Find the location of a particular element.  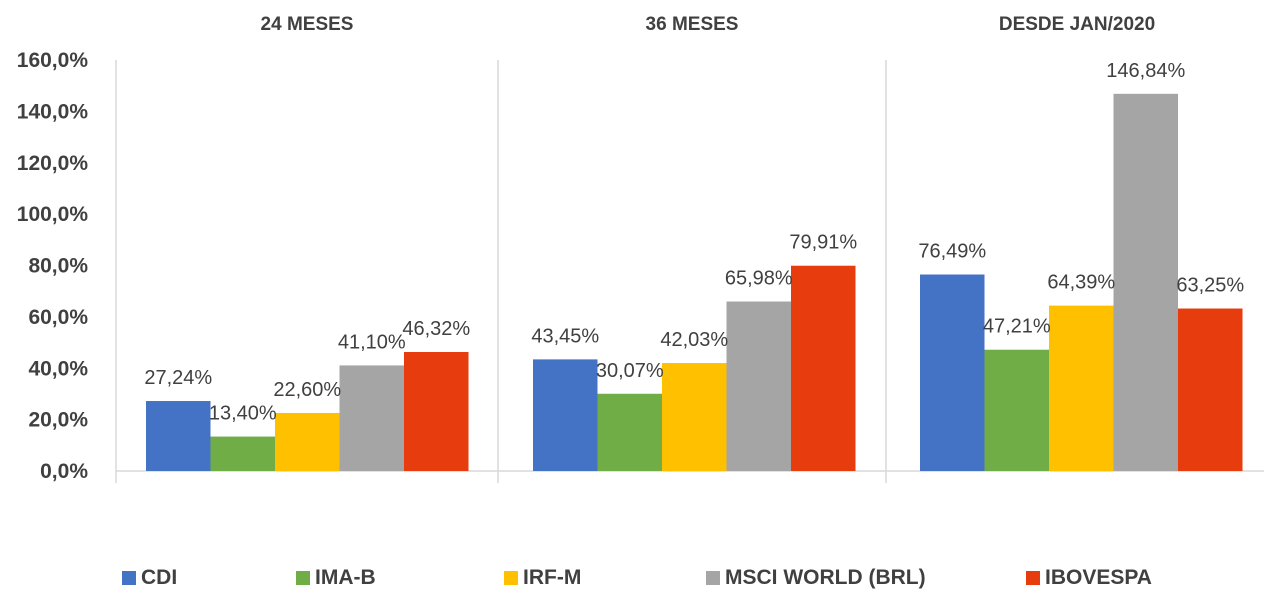

data-label: 46,32% is located at coordinates (436, 329).